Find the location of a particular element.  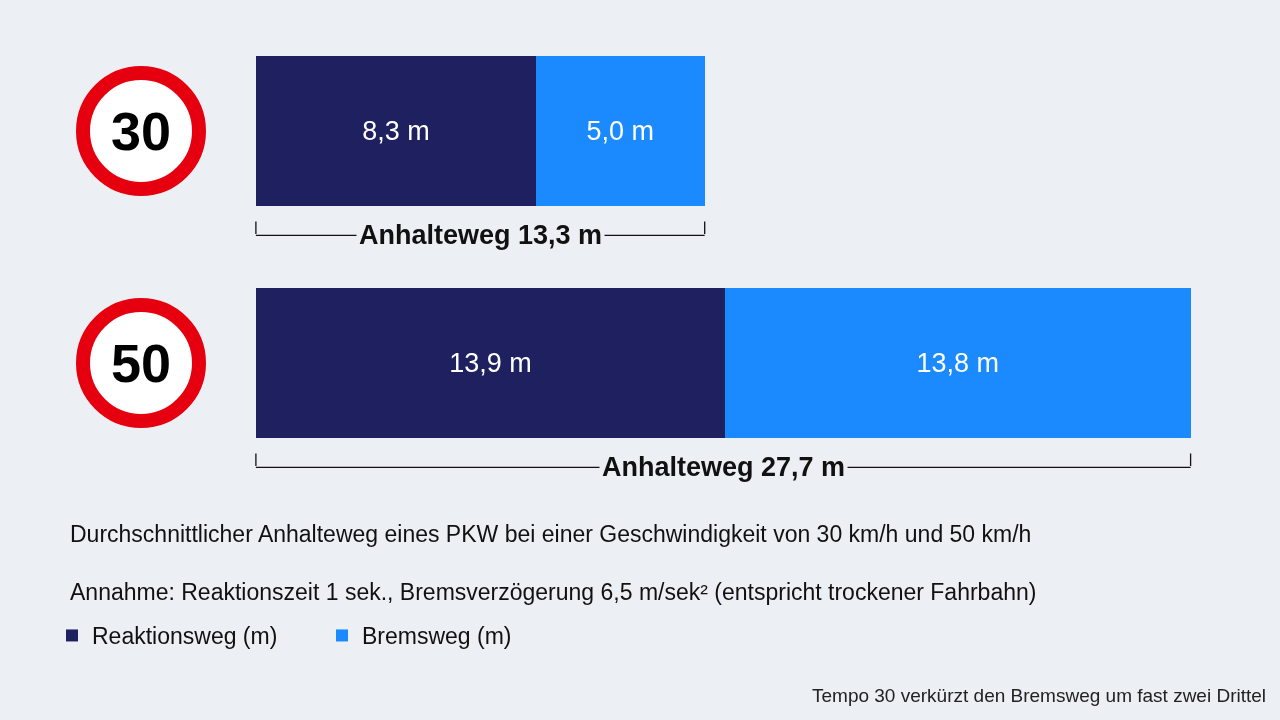

data-label: 8,3 m is located at coordinates (396, 131).